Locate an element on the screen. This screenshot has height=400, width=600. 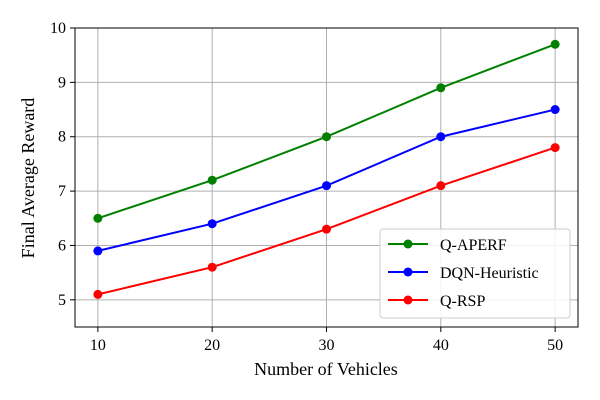
legend-item: Q-APERF is located at coordinates (447, 245).